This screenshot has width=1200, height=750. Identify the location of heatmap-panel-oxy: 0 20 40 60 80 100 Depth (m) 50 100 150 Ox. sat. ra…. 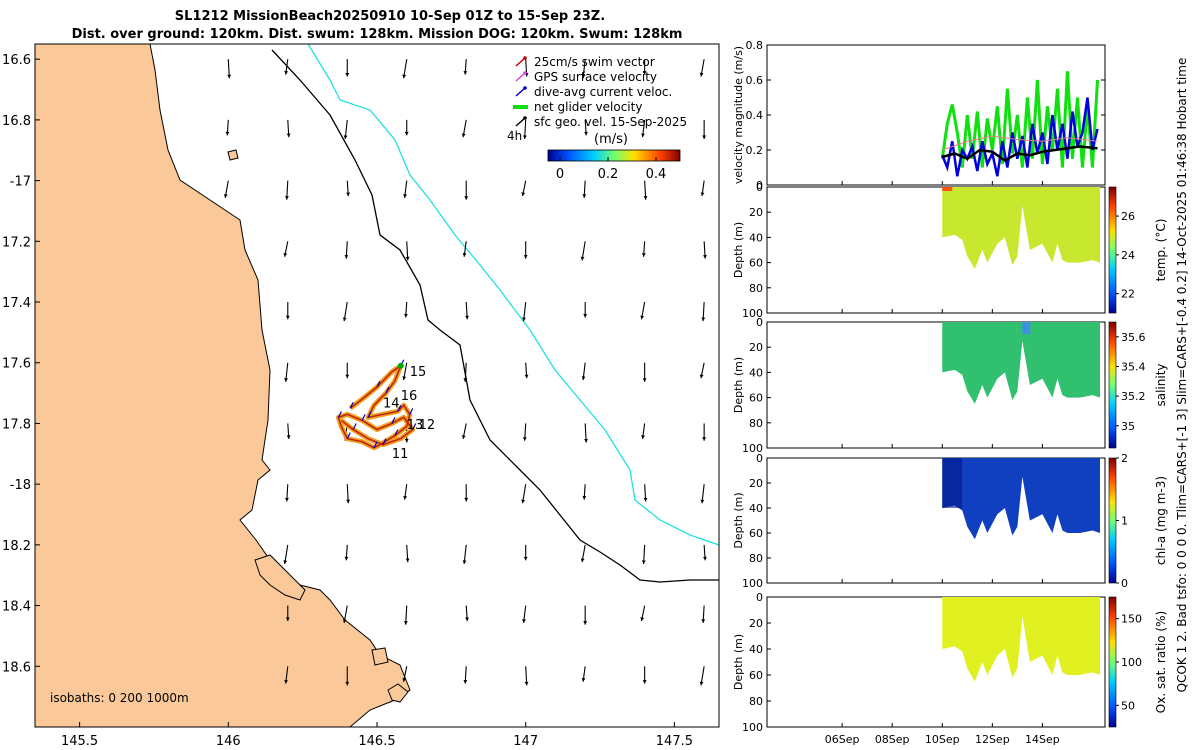
(950, 662).